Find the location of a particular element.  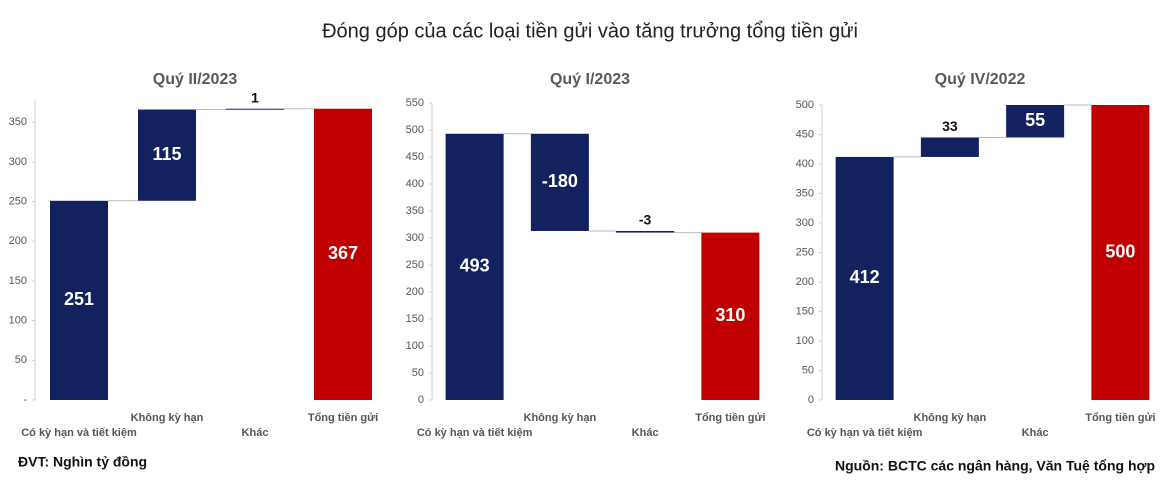

data-label: 115 is located at coordinates (166, 154).